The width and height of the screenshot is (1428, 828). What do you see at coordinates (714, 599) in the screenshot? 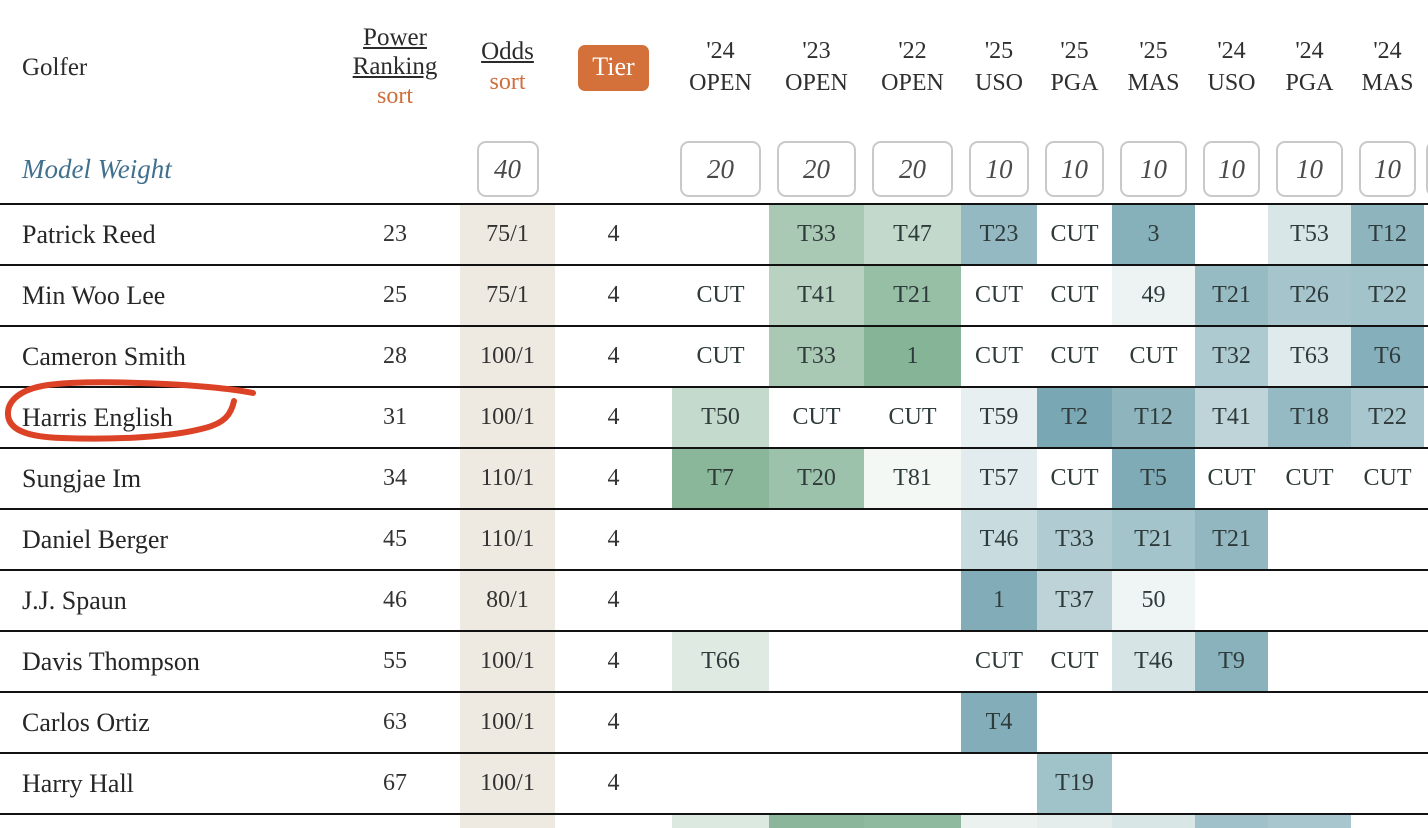
I see `table-row-j-j-spaun: J.J. Spaun 46 80/1 4 1 T37 50` at bounding box center [714, 599].